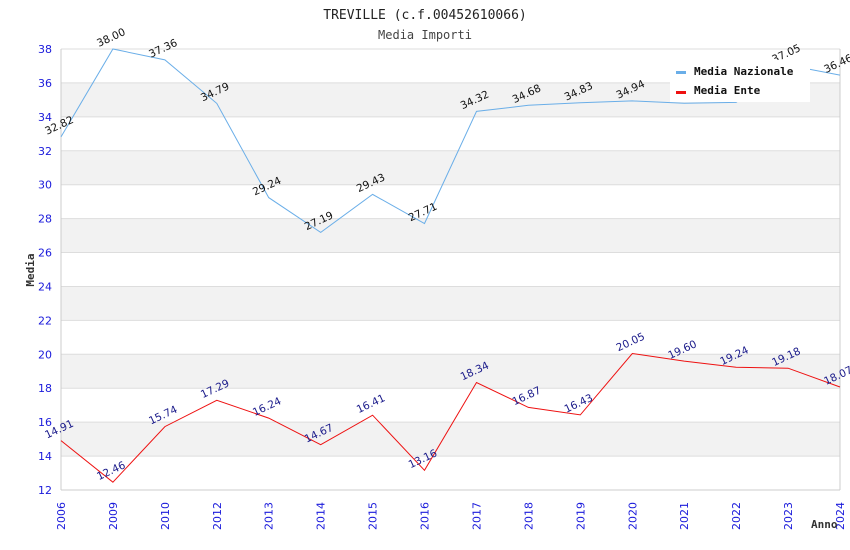 This screenshot has height=550, width=850. I want to click on x-tick-label: 2013, so click(269, 516).